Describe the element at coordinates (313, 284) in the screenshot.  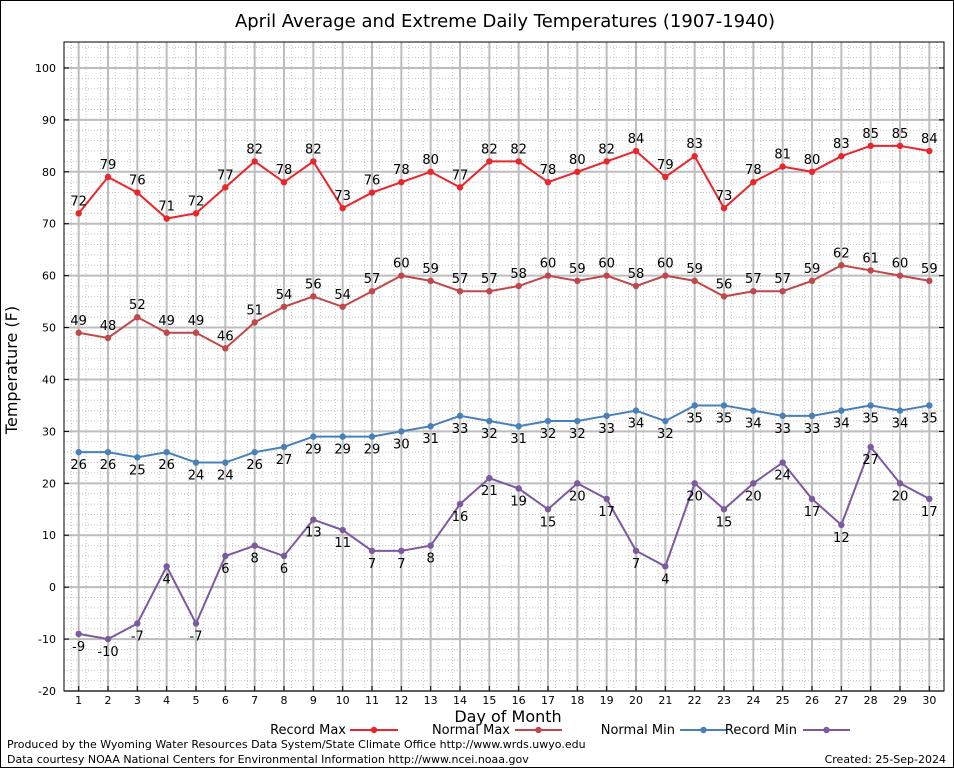
I see `data-label: 56` at that location.